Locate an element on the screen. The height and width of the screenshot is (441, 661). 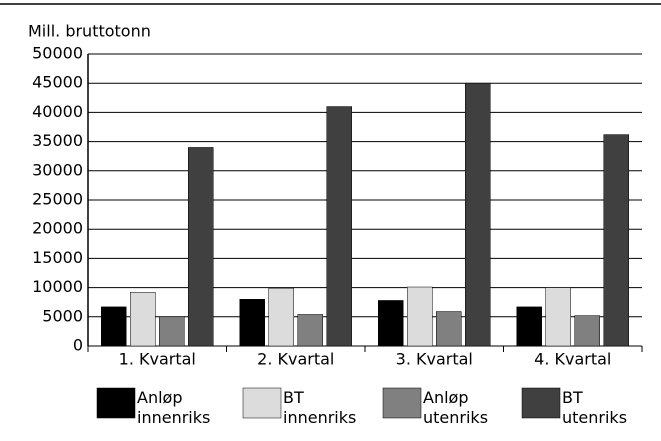
y-axis-label: Mill. bruttotonn is located at coordinates (89, 31).